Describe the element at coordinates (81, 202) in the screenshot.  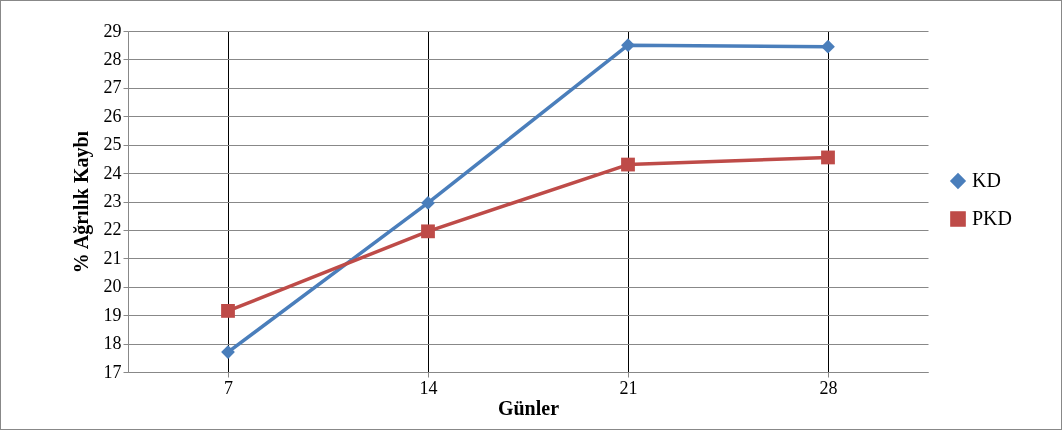
I see `y-axis-title: % Ağrılık Kaybı` at that location.